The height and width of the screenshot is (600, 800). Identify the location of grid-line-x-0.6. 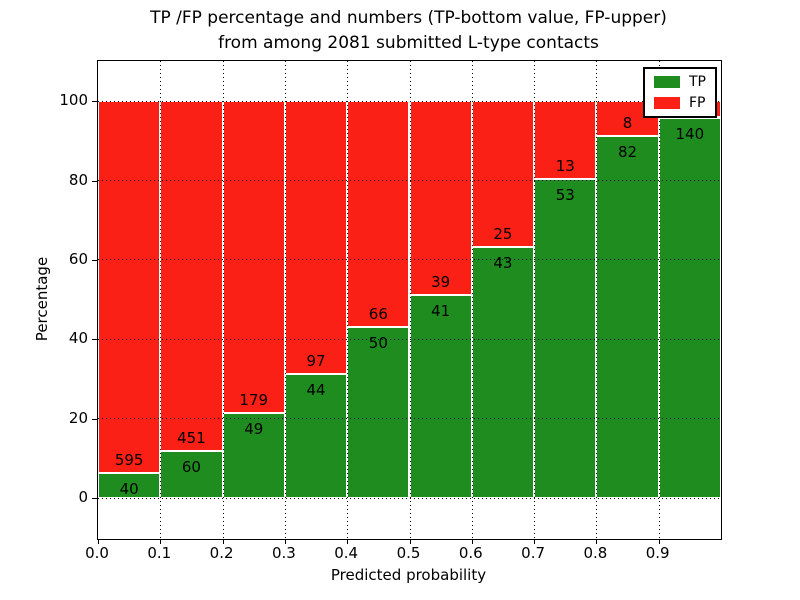
(472, 300).